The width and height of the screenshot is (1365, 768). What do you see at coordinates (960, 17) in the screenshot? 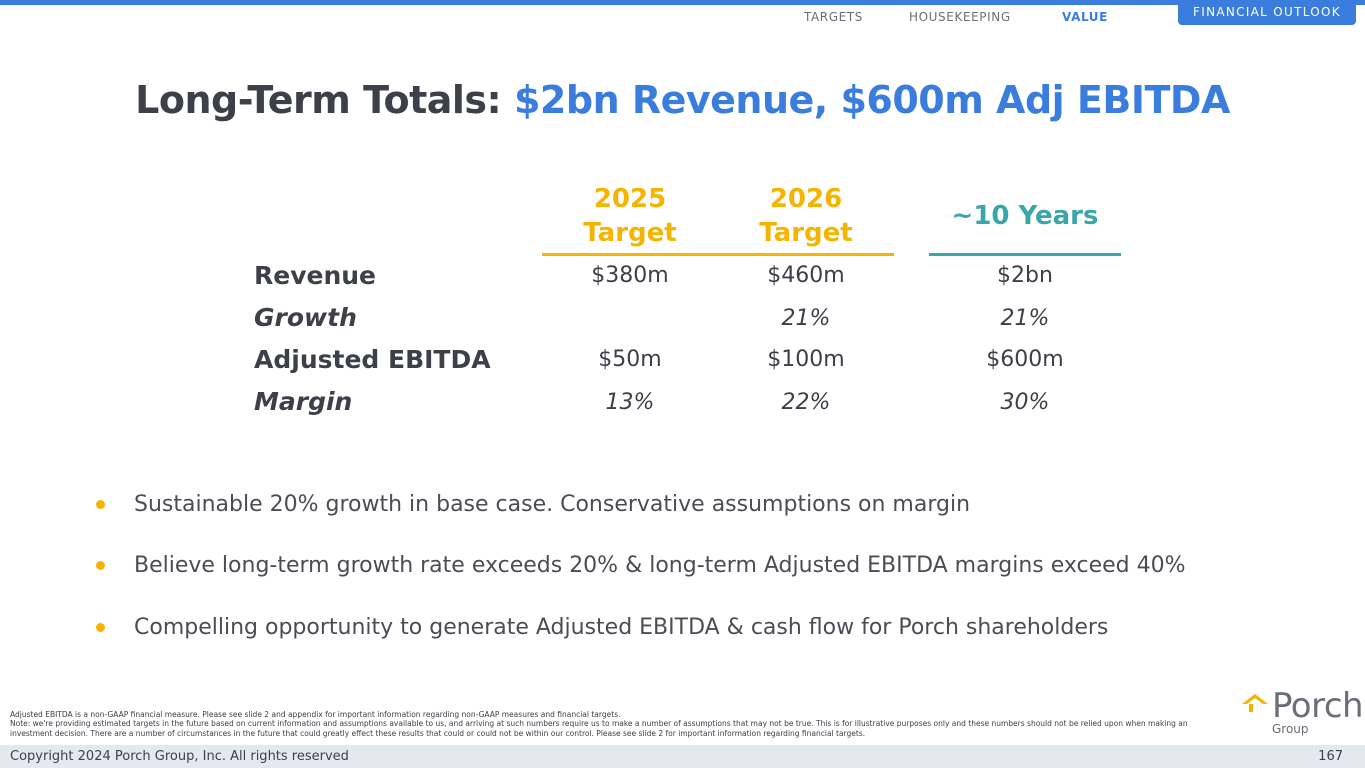
I see `nav-item-housekeeping: HOUSEKEEPING` at bounding box center [960, 17].